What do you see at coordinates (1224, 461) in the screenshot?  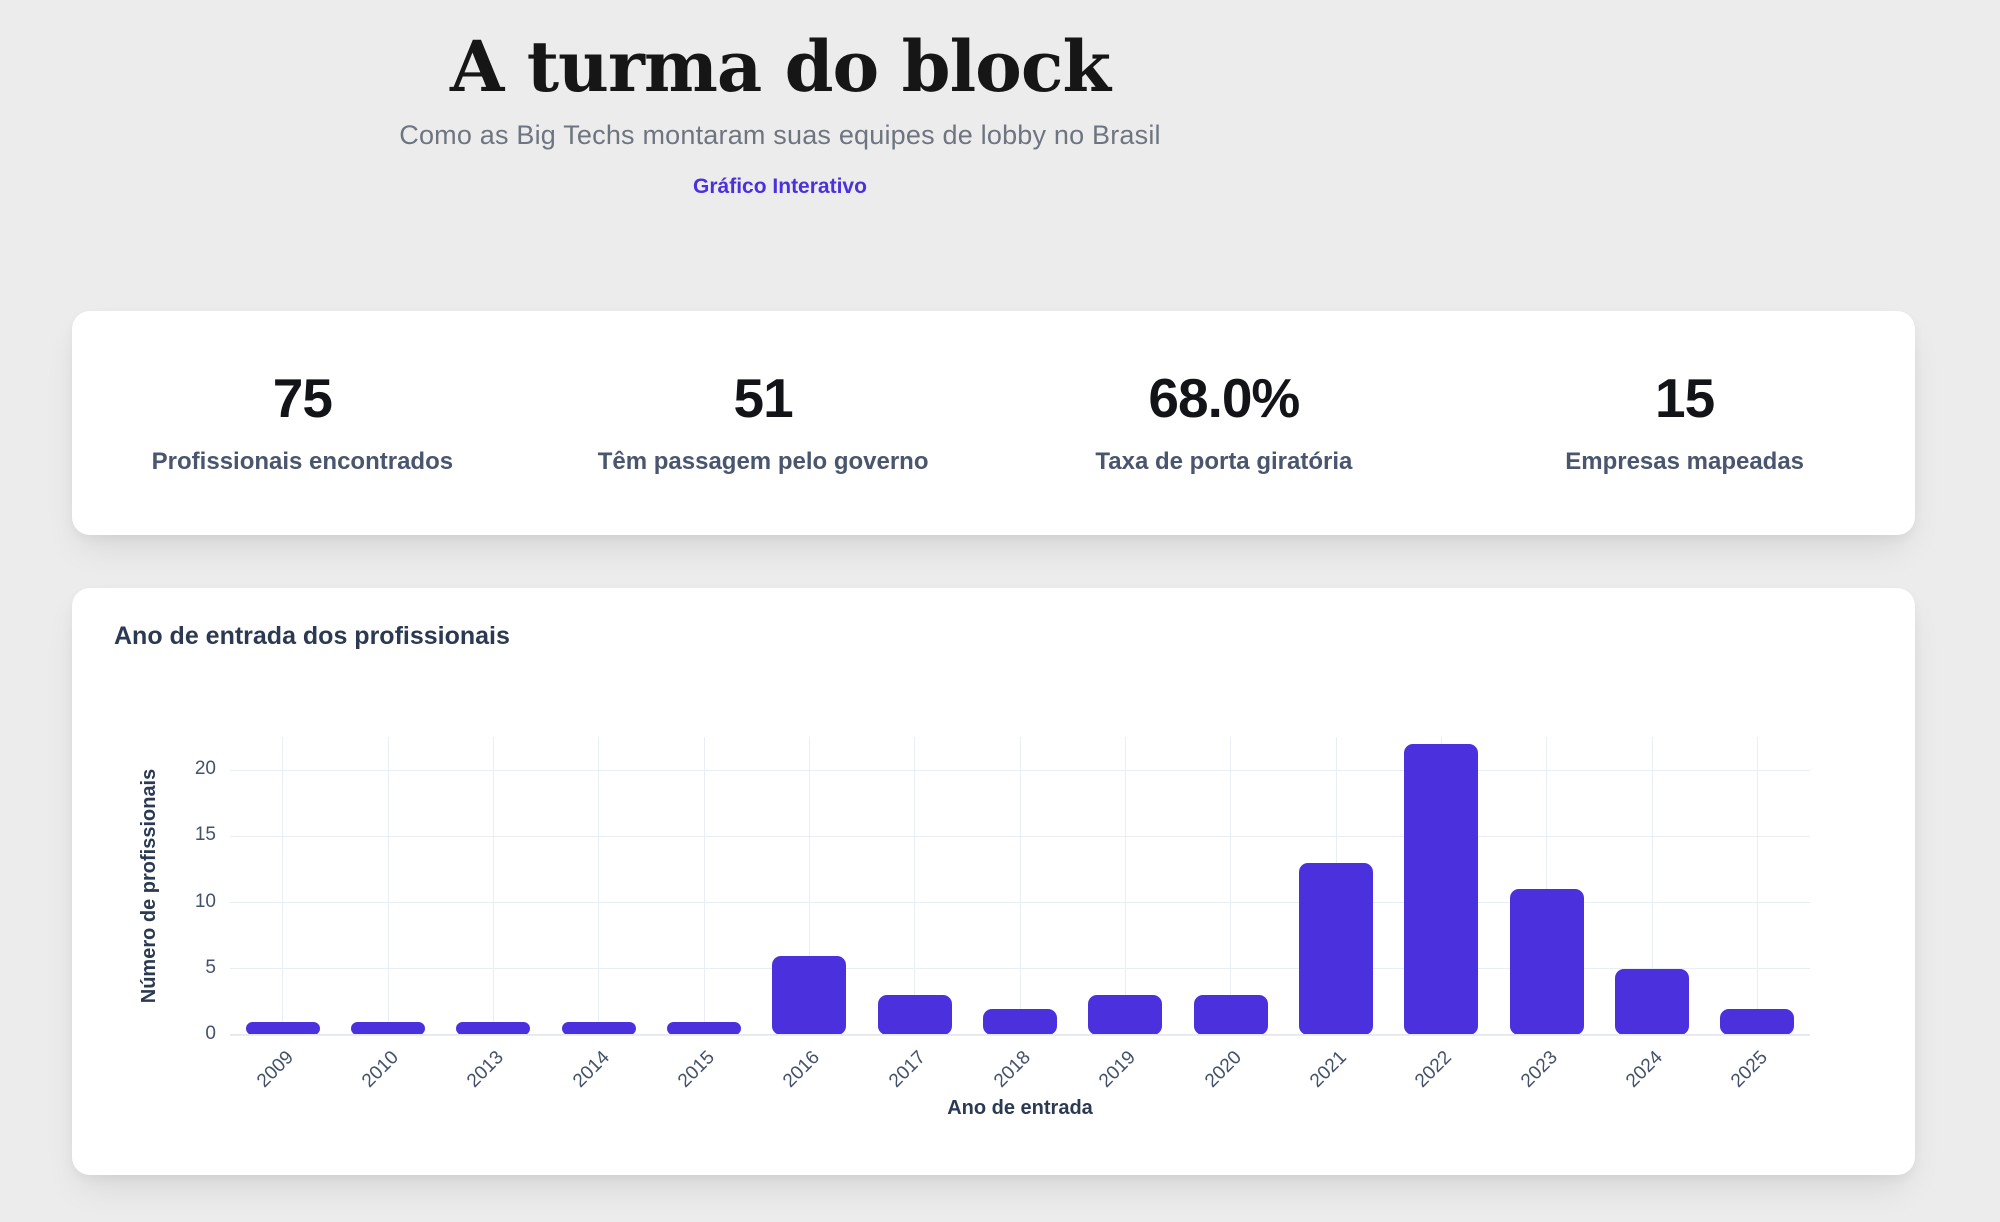 I see `stat-label: Taxa de porta giratória` at bounding box center [1224, 461].